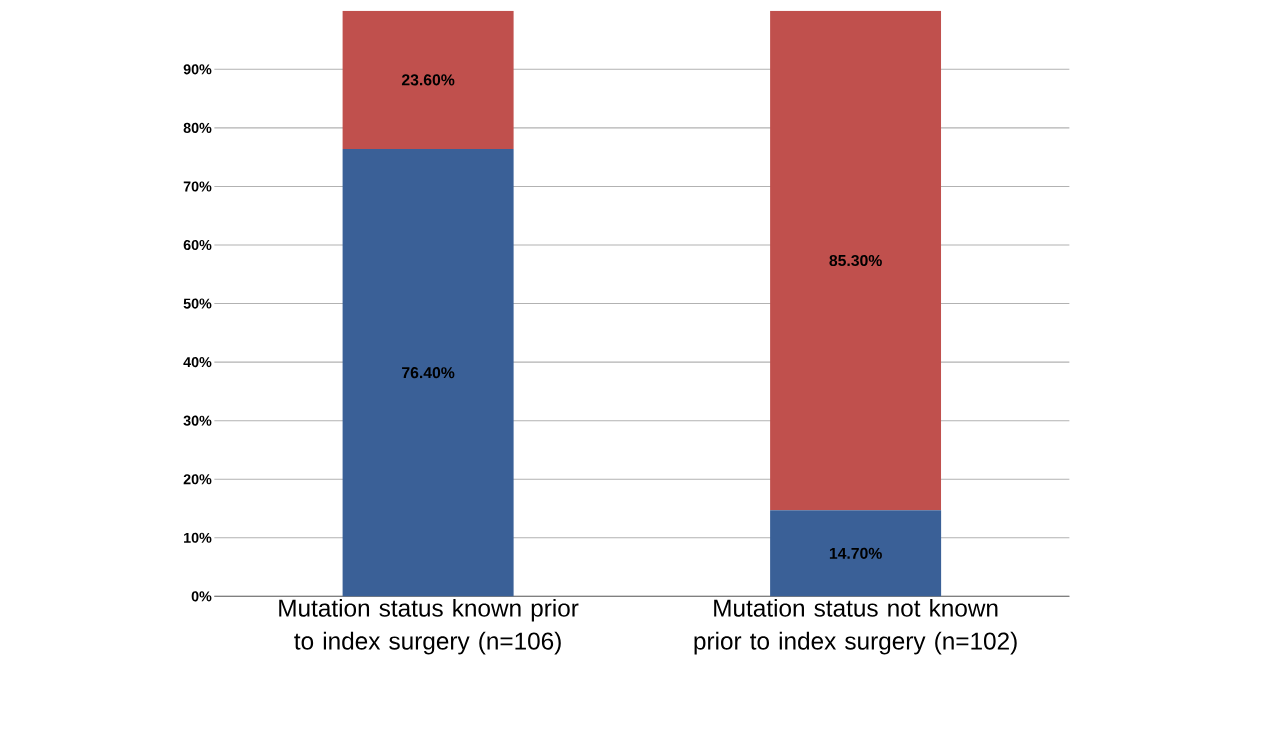  Describe the element at coordinates (197, 479) in the screenshot. I see `y-tick-label: 20%` at that location.